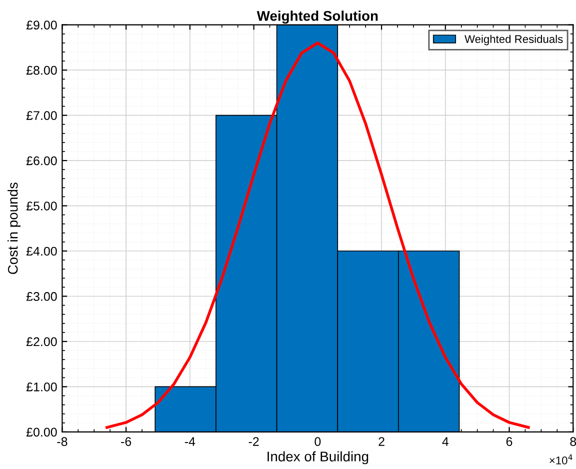 The height and width of the screenshot is (469, 576). What do you see at coordinates (190, 441) in the screenshot?
I see `x-tick-label: -4` at bounding box center [190, 441].